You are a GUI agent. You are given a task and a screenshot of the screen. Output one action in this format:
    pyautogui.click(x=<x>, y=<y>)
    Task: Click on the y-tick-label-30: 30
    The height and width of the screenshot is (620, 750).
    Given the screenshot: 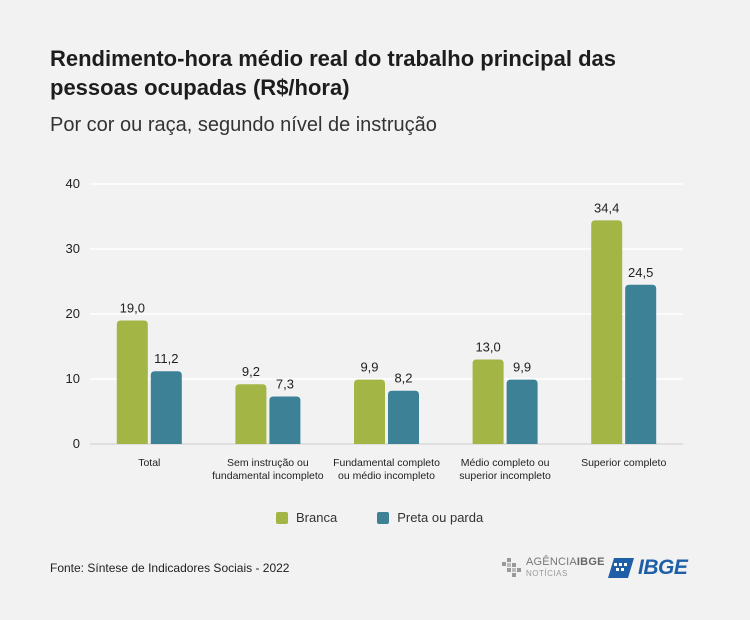 What is the action you would take?
    pyautogui.click(x=73, y=248)
    